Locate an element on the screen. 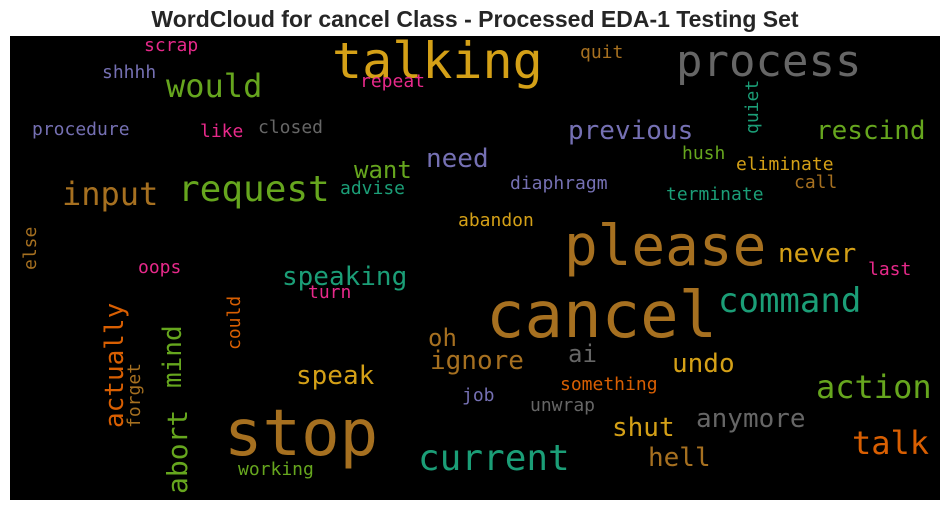  word-current: current is located at coordinates (494, 458).